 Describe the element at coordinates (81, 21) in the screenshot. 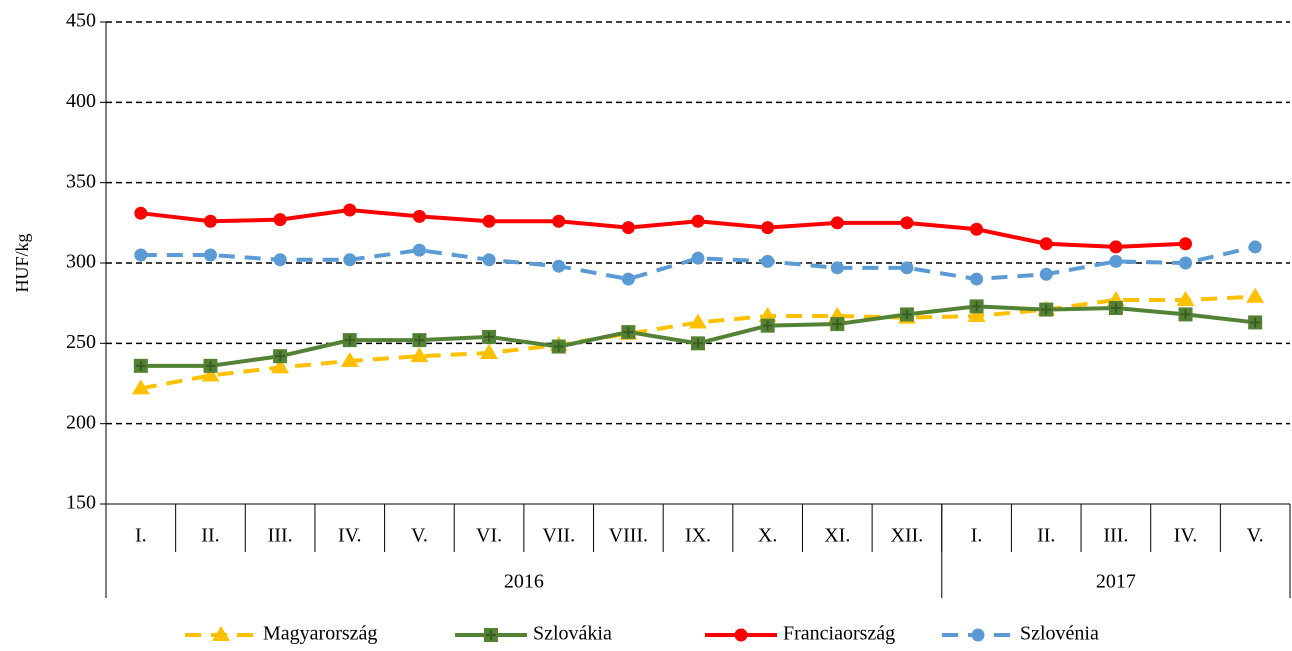

I see `y-tick-label: 450` at that location.